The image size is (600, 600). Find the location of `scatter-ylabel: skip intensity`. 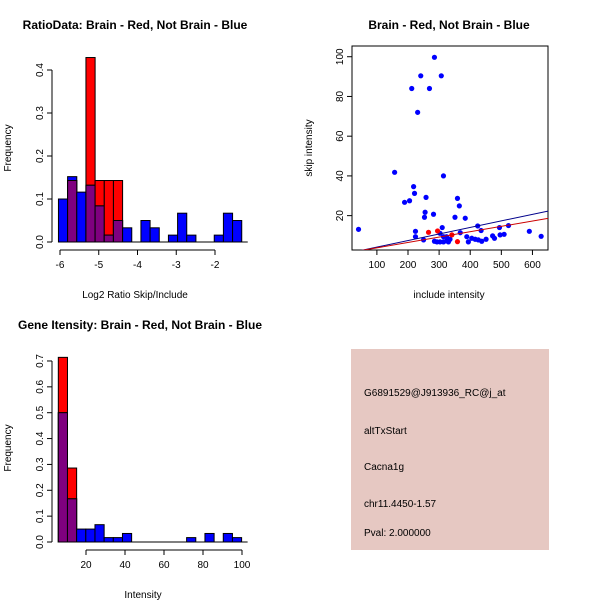

scatter-ylabel: skip intensity is located at coordinates (309, 147).